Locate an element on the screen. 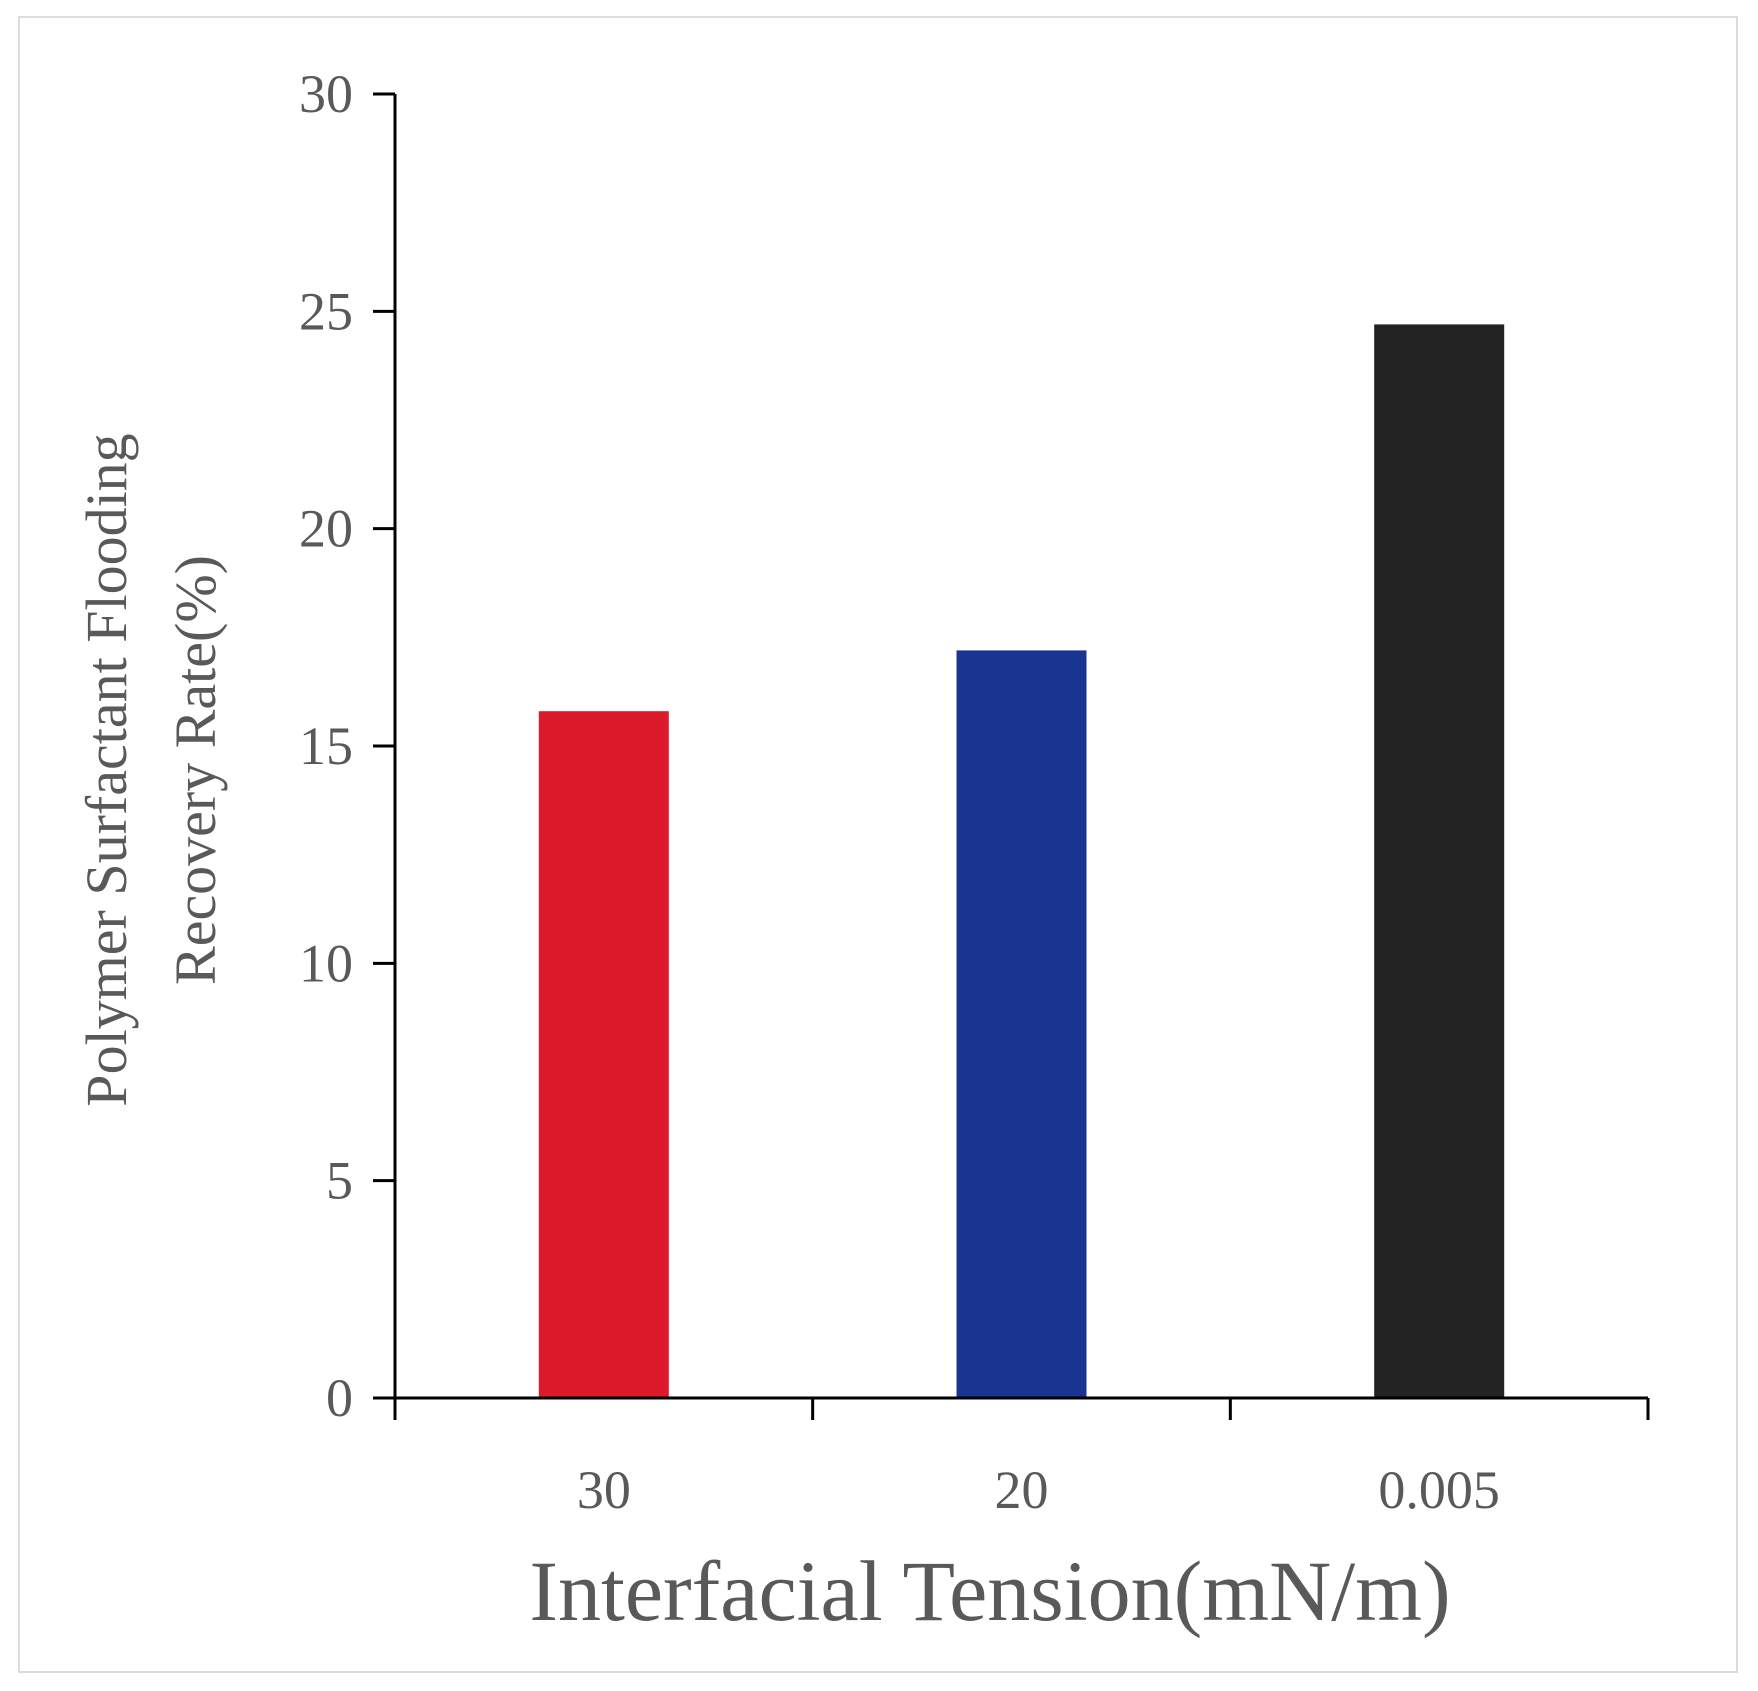  x-tick-label: 0.005 is located at coordinates (1439, 1490).